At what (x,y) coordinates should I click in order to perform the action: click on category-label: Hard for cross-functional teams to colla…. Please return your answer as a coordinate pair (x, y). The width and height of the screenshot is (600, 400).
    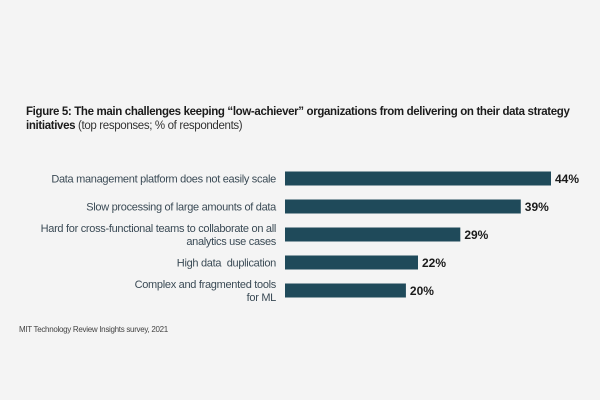
    Looking at the image, I should click on (158, 229).